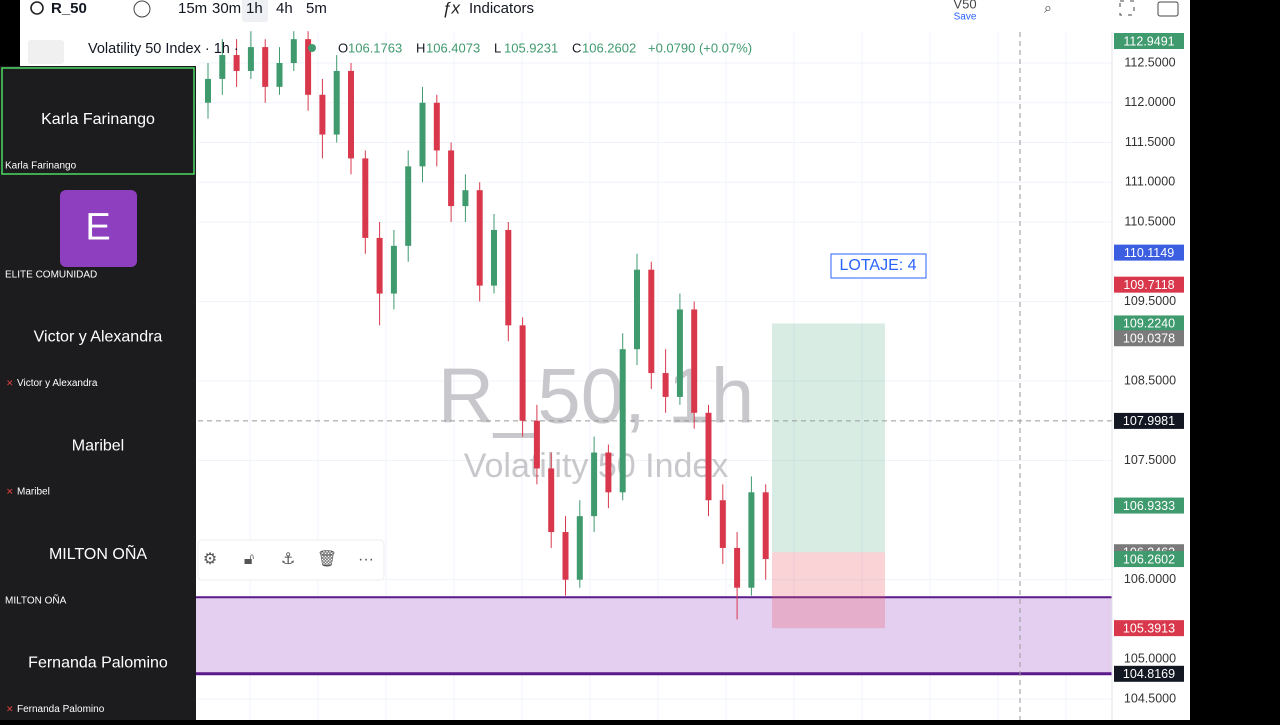  Describe the element at coordinates (609, 47) in the screenshot. I see `ohlc-value: 106.2602` at that location.